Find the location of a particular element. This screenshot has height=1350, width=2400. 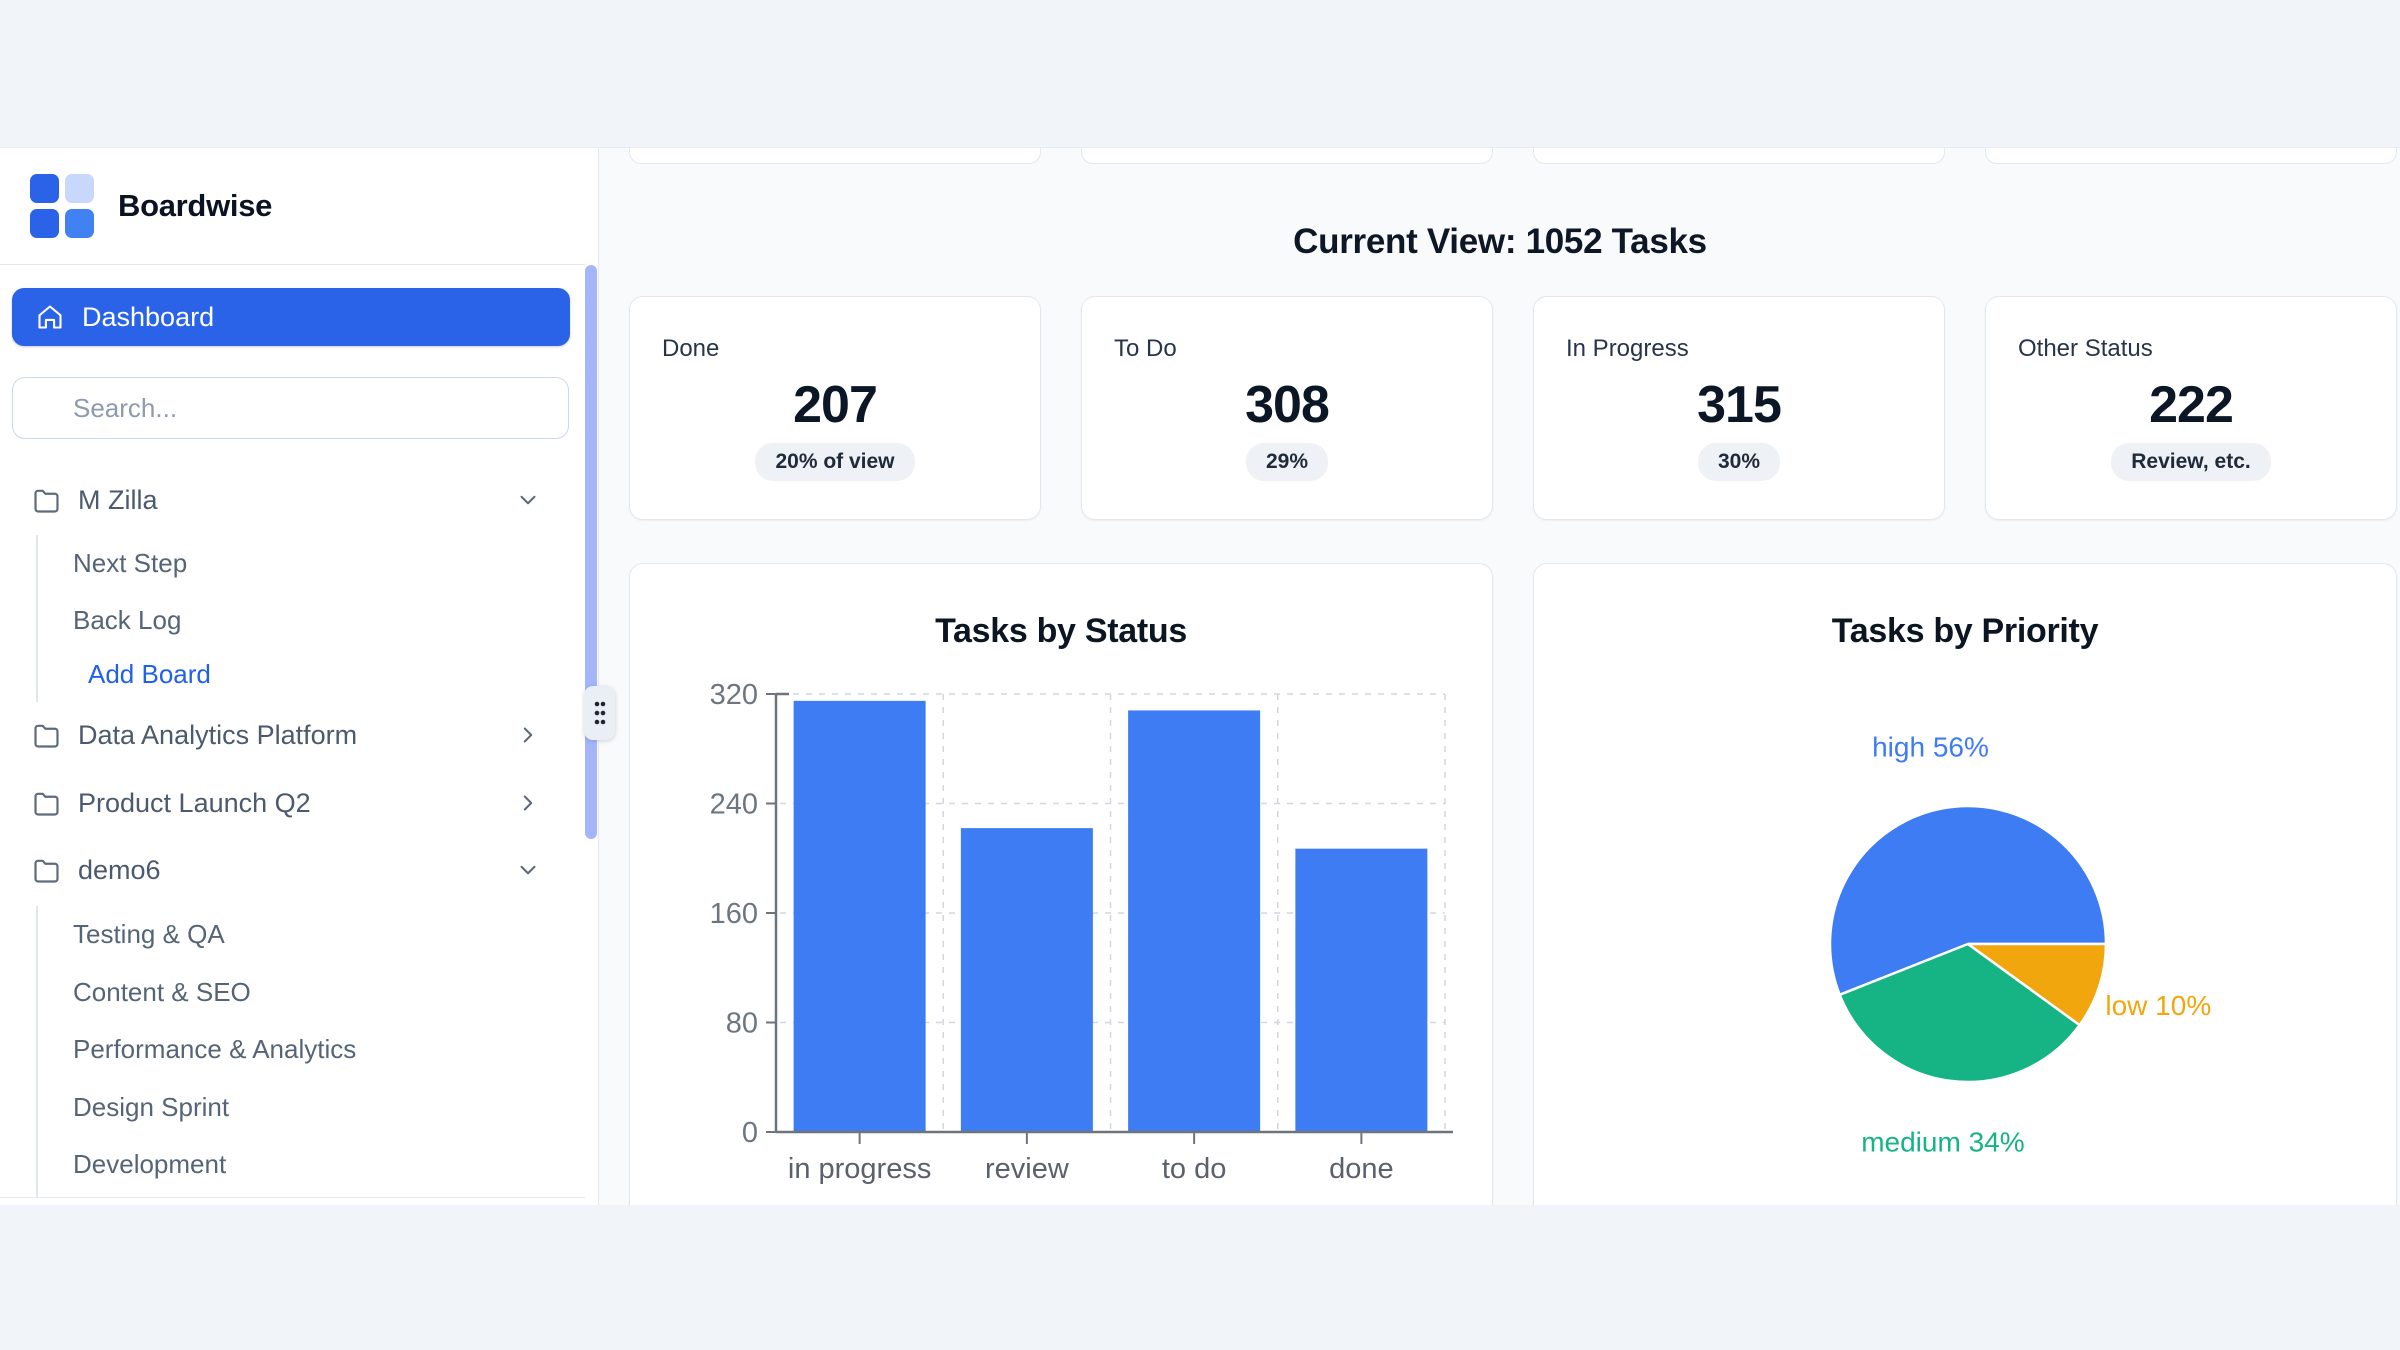

sidebar-bottom-divider is located at coordinates (292, 1197).